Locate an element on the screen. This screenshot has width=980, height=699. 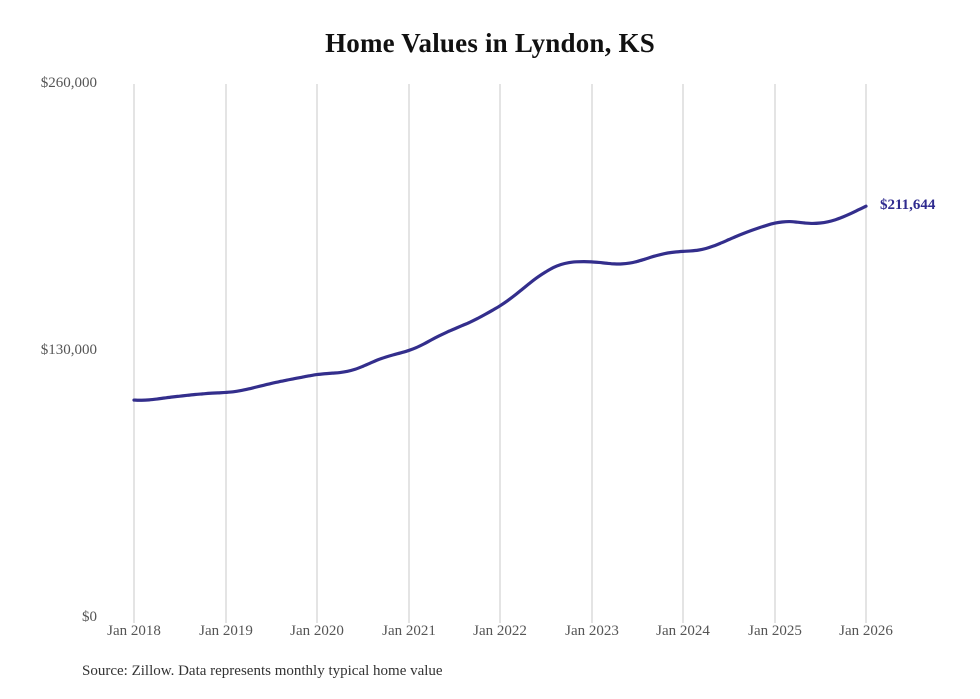
x-axis-tick-label: Jan 2024 is located at coordinates (683, 631).